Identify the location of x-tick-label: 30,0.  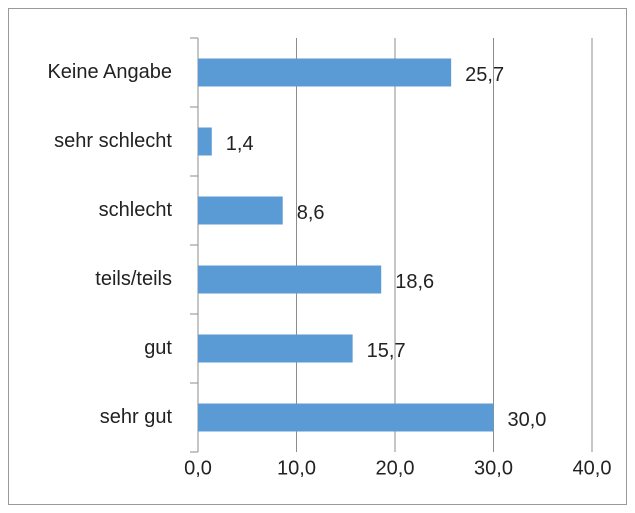
(493, 468).